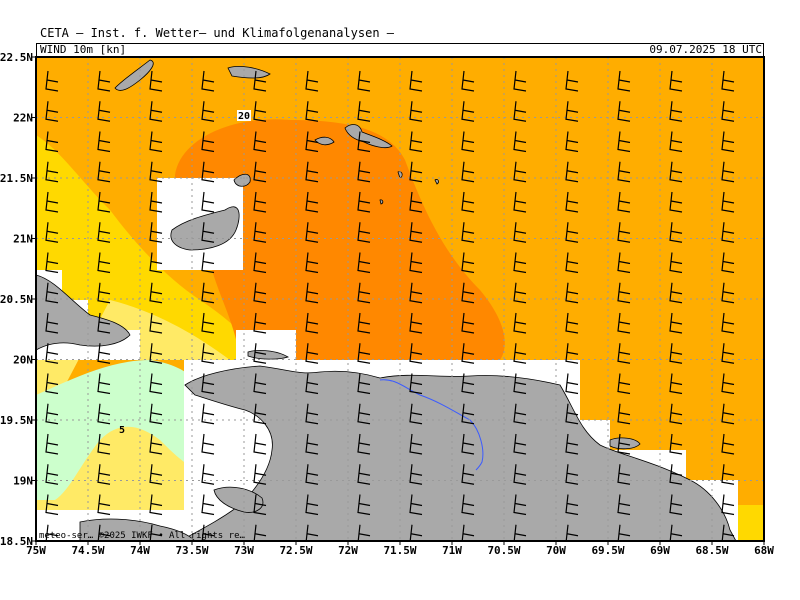 The width and height of the screenshot is (800, 600). Describe the element at coordinates (660, 550) in the screenshot. I see `lon-tick-label: 69W` at that location.